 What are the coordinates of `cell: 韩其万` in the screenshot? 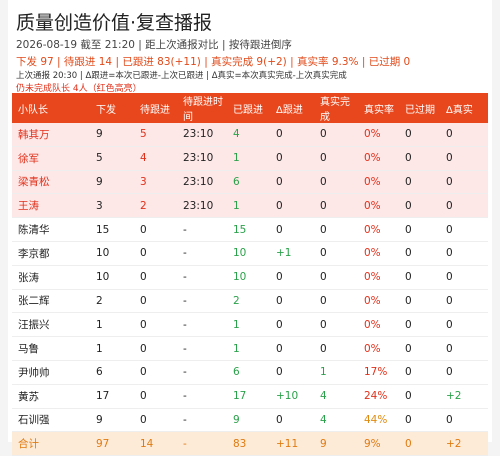 It's located at (51, 135).